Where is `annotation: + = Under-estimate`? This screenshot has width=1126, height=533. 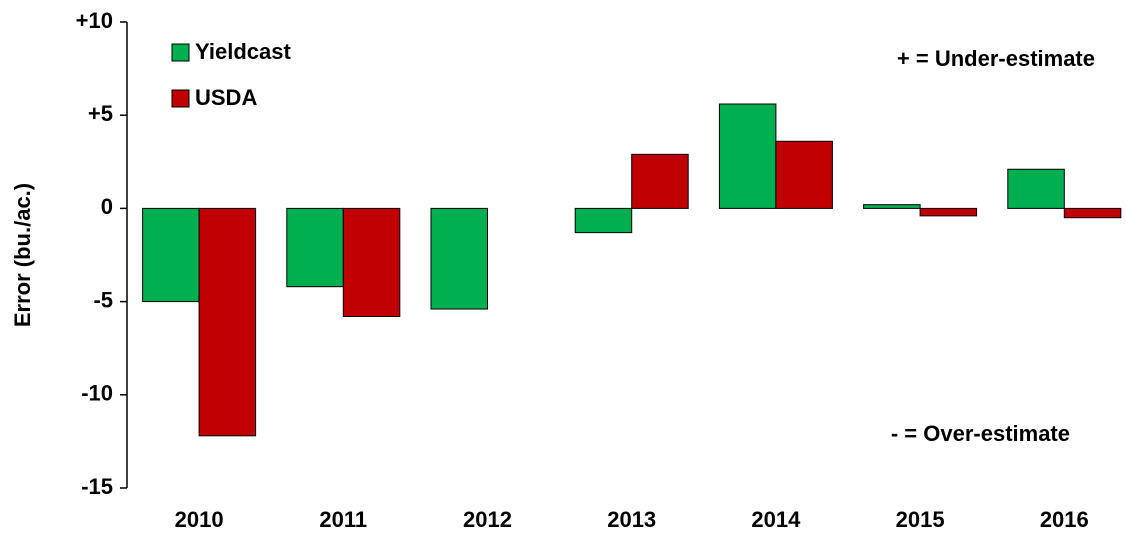 annotation: + = Under-estimate is located at coordinates (996, 58).